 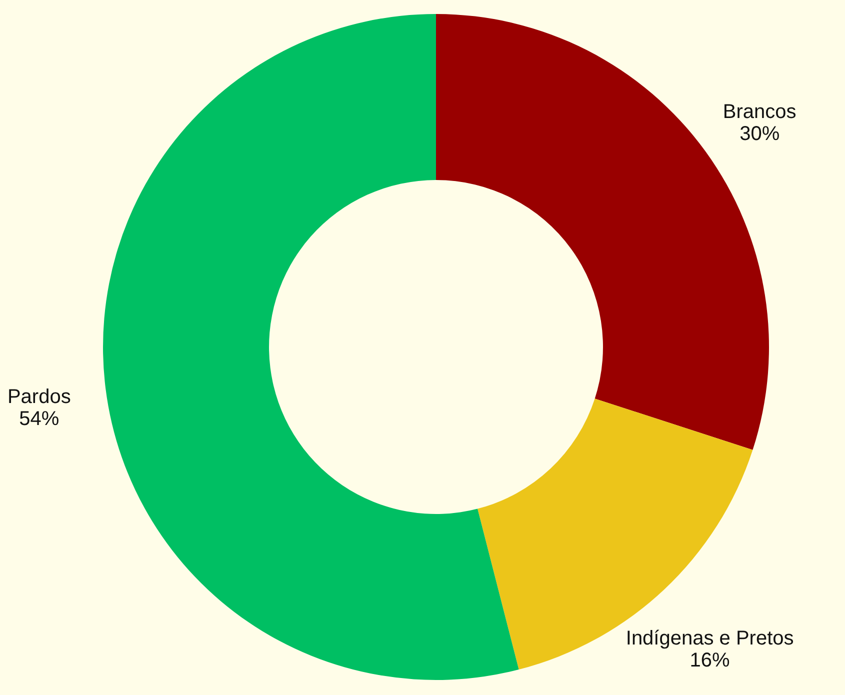 What do you see at coordinates (759, 111) in the screenshot?
I see `slice-label: Brancos` at bounding box center [759, 111].